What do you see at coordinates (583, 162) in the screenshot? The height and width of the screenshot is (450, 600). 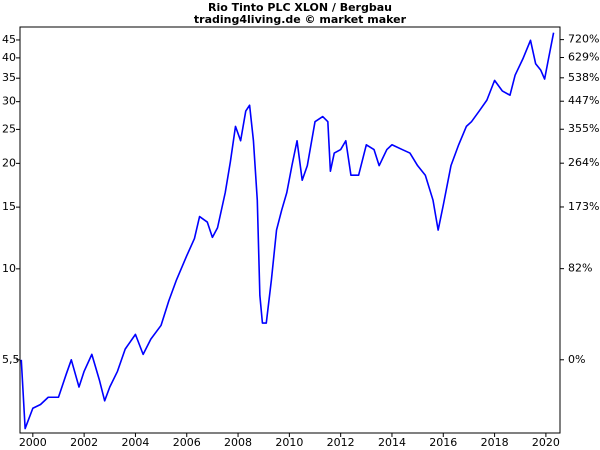 I see `y2-tick-label: 264%` at bounding box center [583, 162].